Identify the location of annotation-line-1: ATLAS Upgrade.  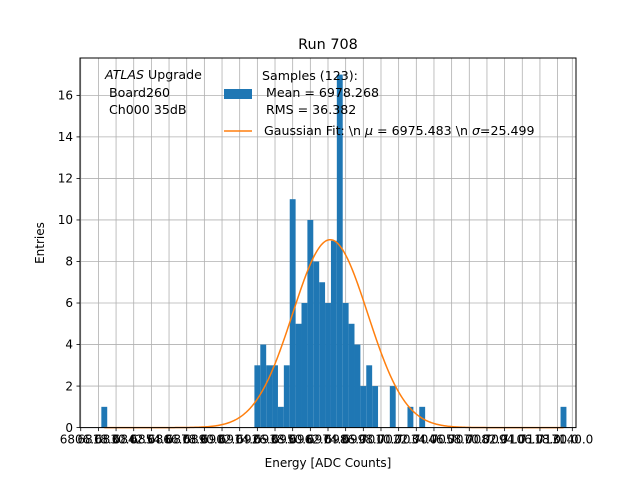
(153, 74).